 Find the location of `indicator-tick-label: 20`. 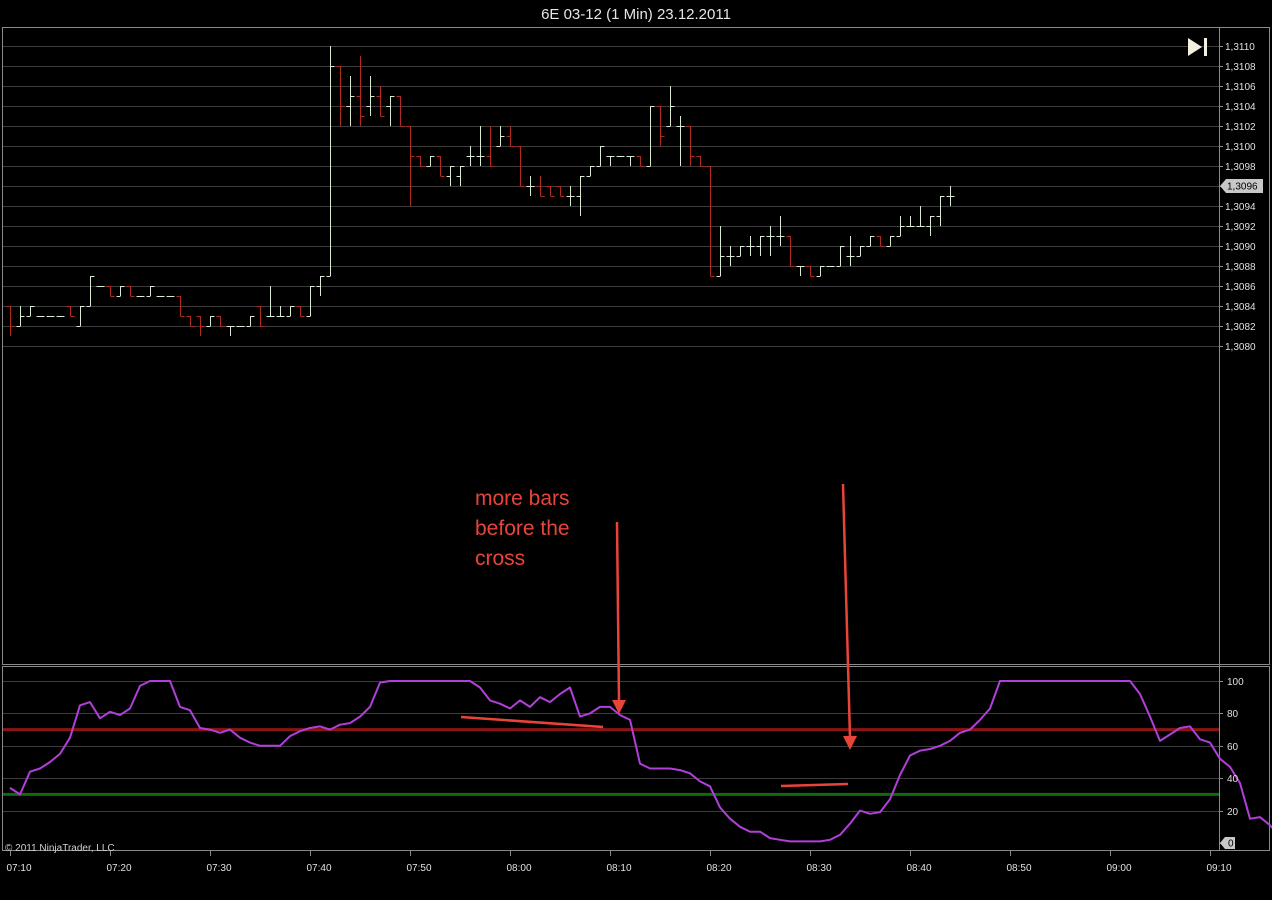

indicator-tick-label: 20 is located at coordinates (1233, 812).